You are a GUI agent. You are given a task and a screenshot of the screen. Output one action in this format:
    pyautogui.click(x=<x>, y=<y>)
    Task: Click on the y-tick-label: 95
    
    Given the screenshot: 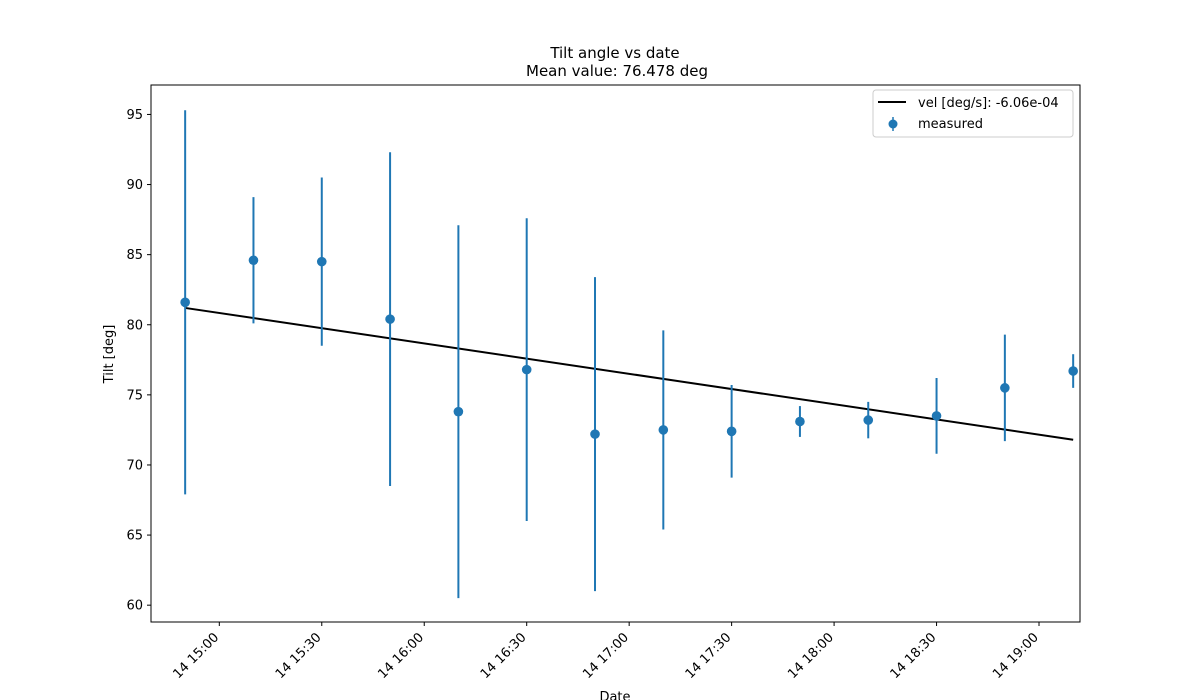 What is the action you would take?
    pyautogui.click(x=134, y=115)
    